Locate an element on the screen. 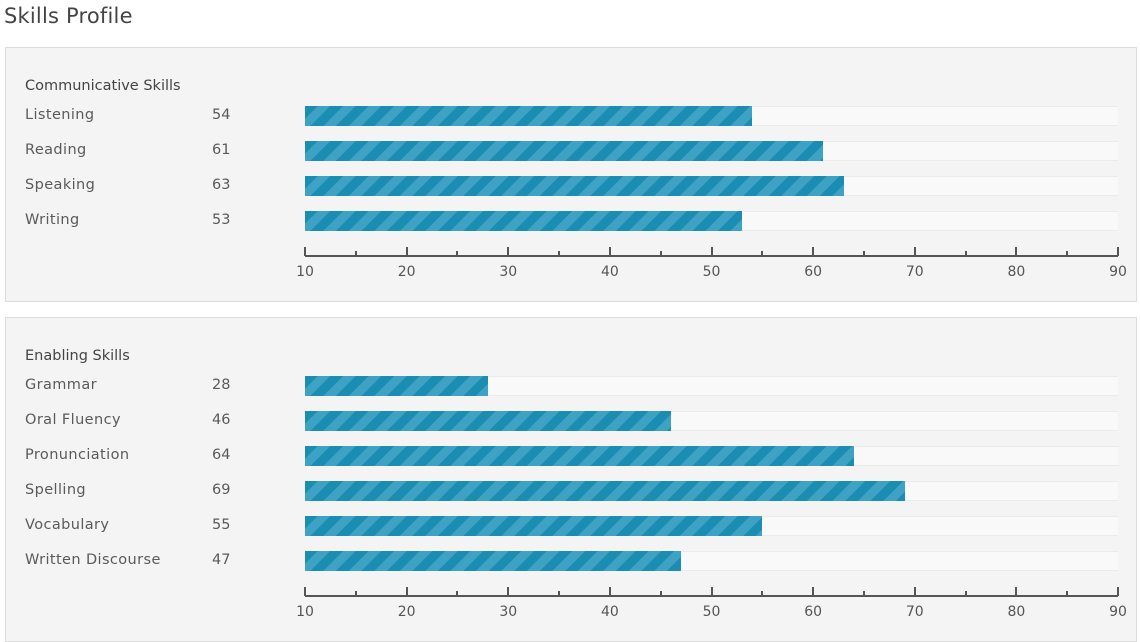  skill-score: 46 is located at coordinates (221, 420).